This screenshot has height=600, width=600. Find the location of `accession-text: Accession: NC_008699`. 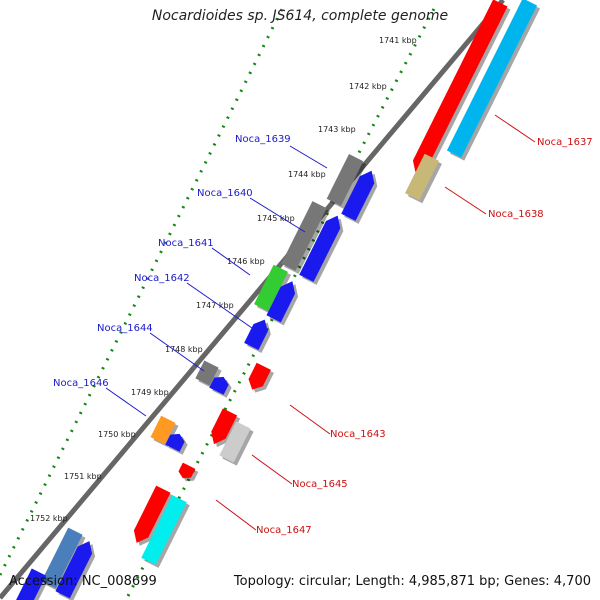

accession-text: Accession: NC_008699 is located at coordinates (83, 581).